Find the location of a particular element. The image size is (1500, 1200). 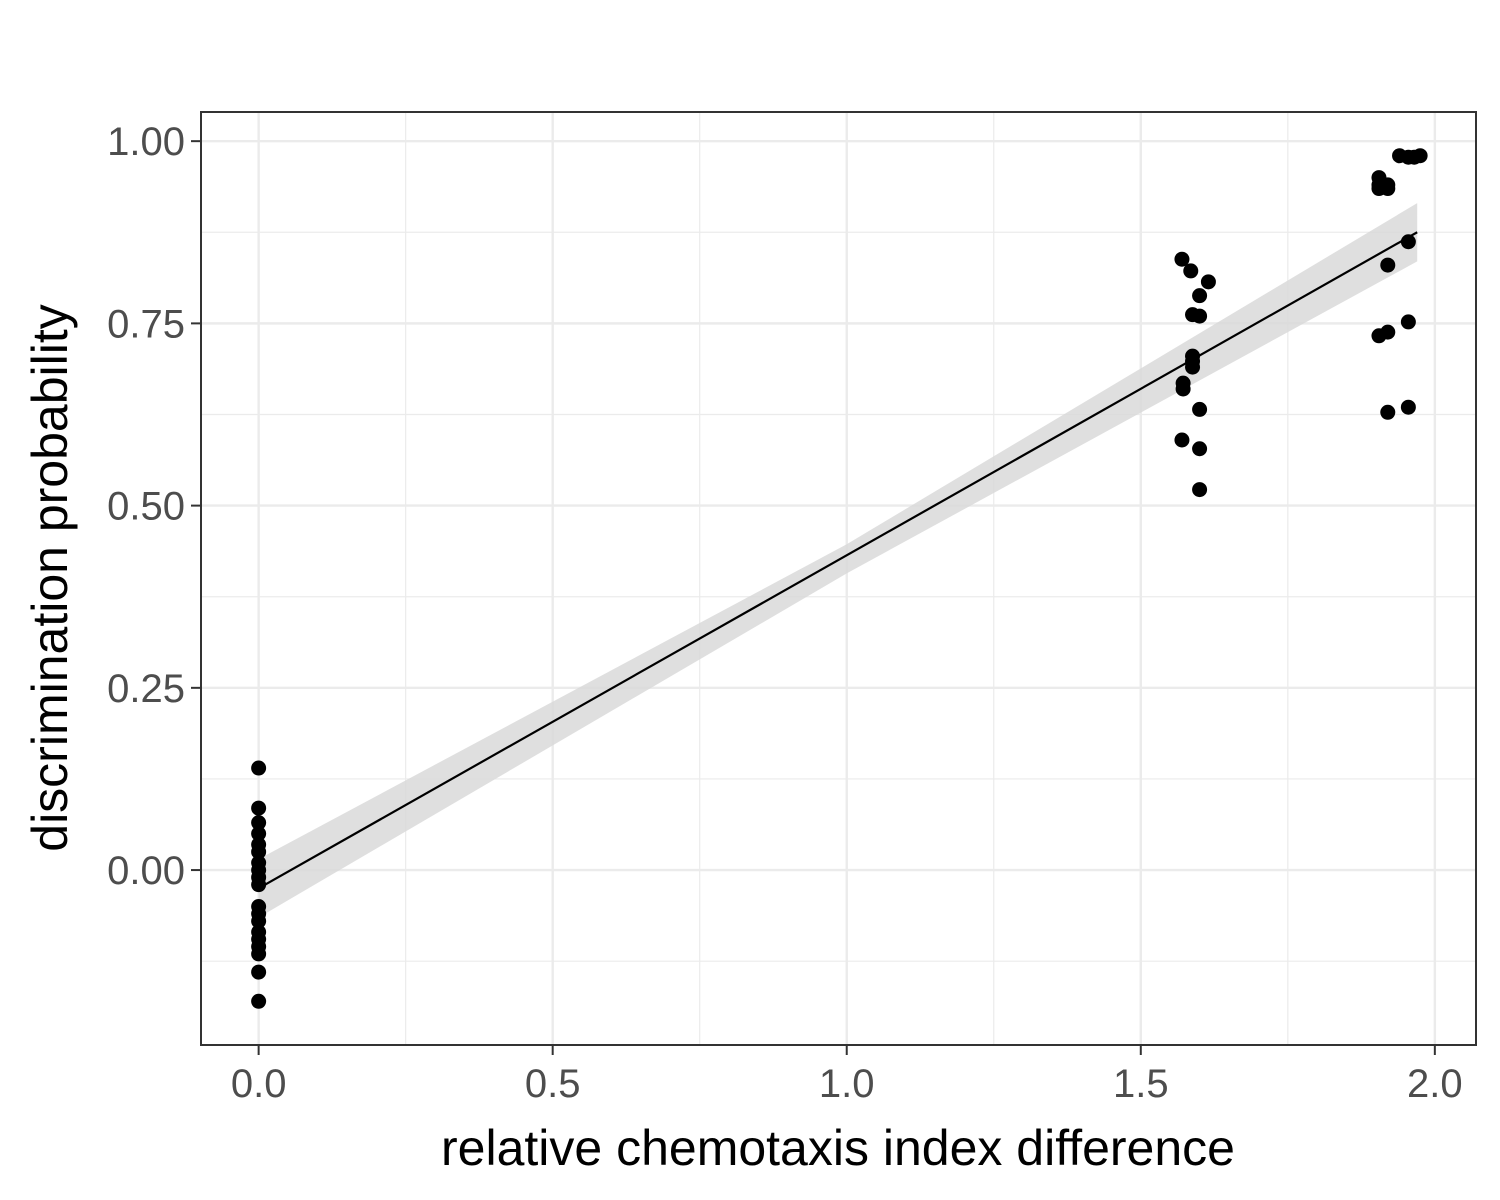

x-axis-ticks: 0.0 0.5 1.0 1.5 2.0 is located at coordinates (847, 1075).